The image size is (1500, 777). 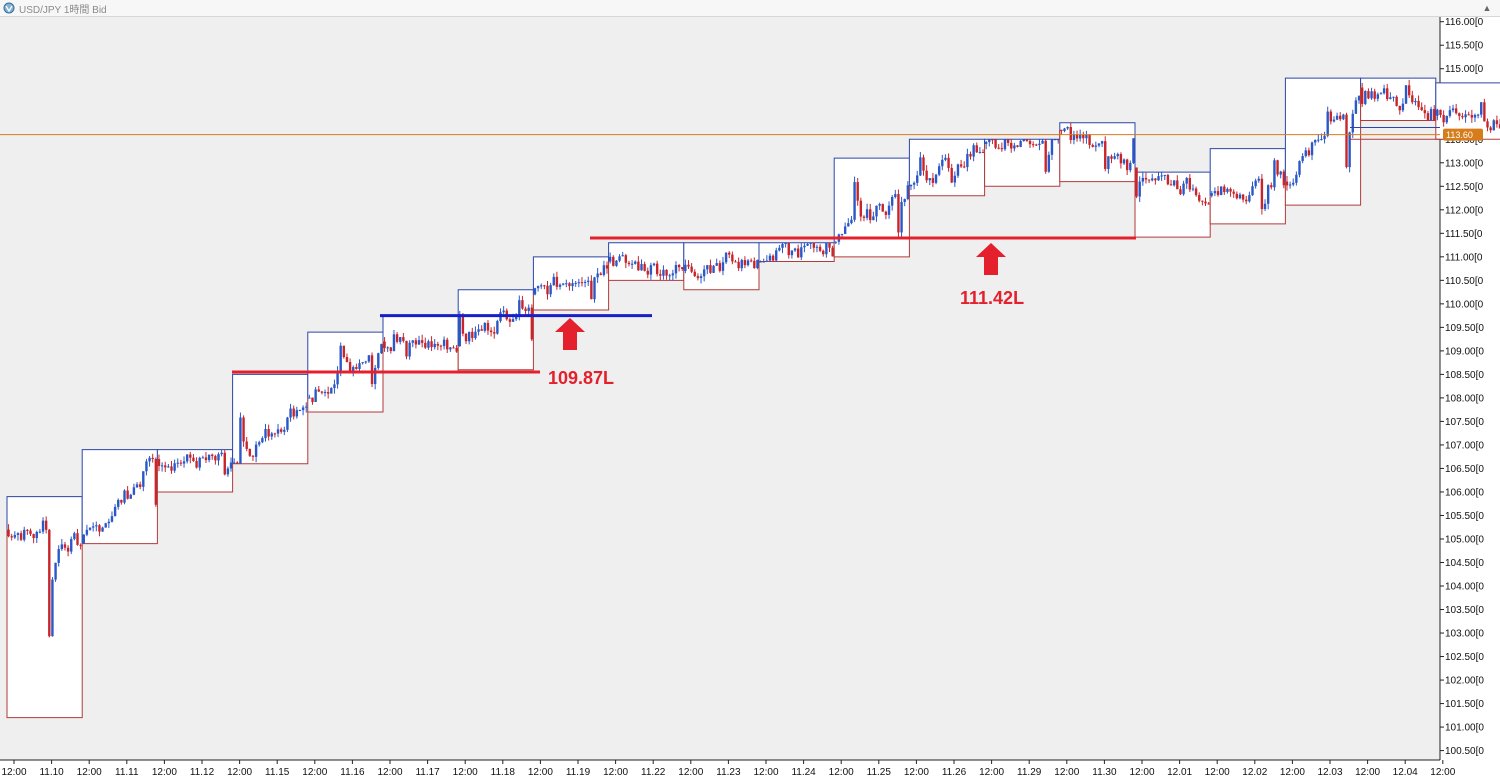 What do you see at coordinates (1254, 772) in the screenshot?
I see `x-tick-label: 12.02` at bounding box center [1254, 772].